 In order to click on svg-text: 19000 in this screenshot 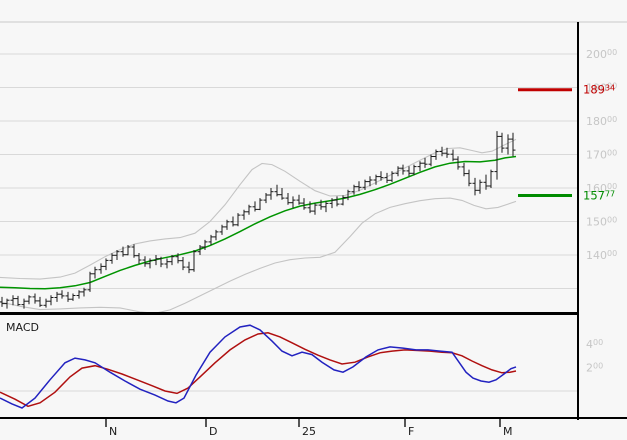, I will do `click(601, 88)`.